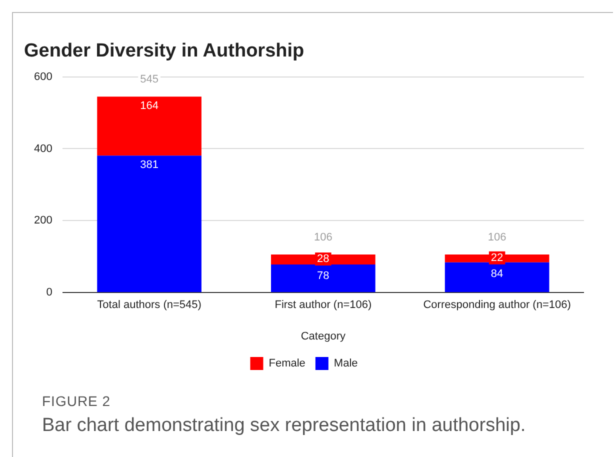 The image size is (616, 457). What do you see at coordinates (149, 80) in the screenshot?
I see `total-label: 545` at bounding box center [149, 80].